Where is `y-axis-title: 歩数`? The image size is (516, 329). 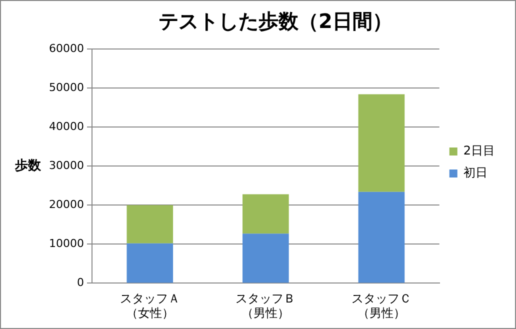 y-axis-title: 歩数 is located at coordinates (28, 166).